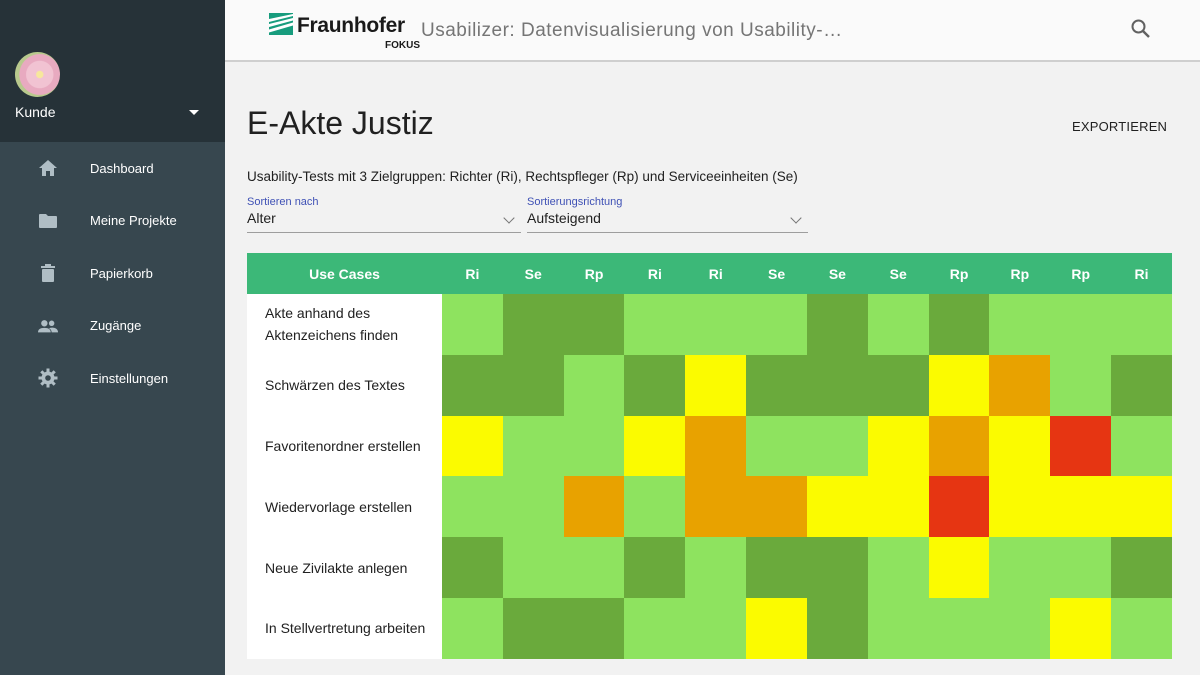 Image resolution: width=1200 pixels, height=675 pixels. Describe the element at coordinates (1141, 29) in the screenshot. I see `search-button` at that location.